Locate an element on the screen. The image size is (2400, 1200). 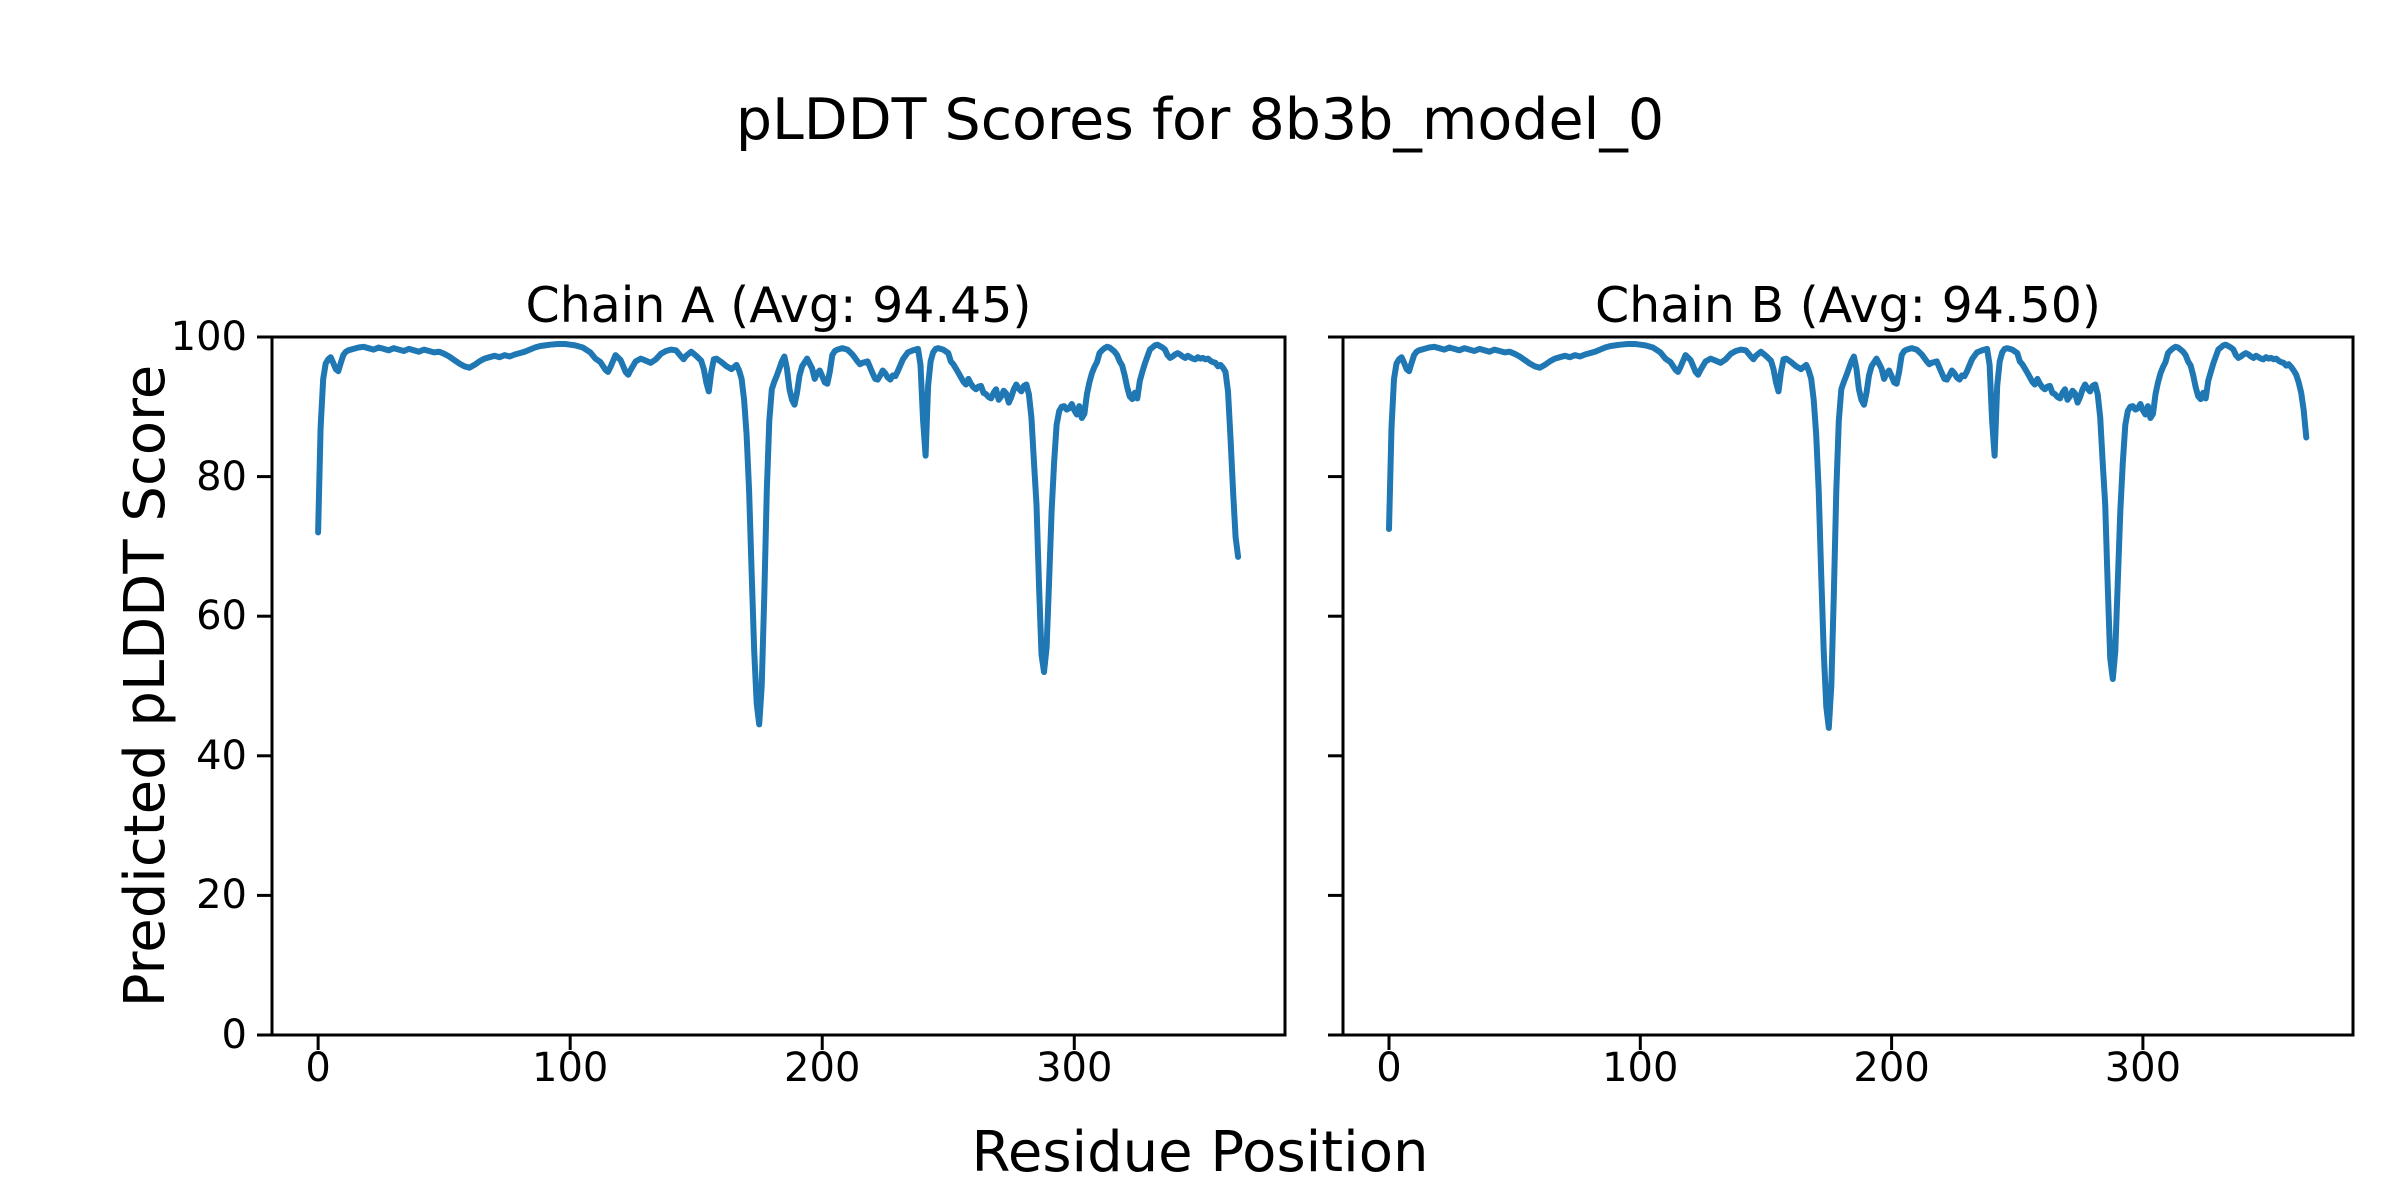
subplot-b-x-tick-label: 300 is located at coordinates (2143, 1068).